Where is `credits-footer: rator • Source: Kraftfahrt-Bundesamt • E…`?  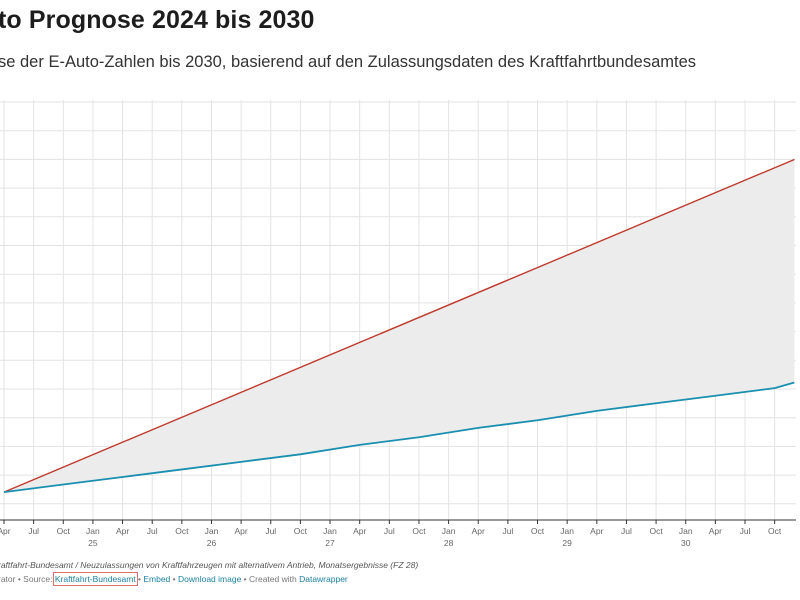
credits-footer: rator • Source: Kraftfahrt-Bundesamt • E… is located at coordinates (174, 579).